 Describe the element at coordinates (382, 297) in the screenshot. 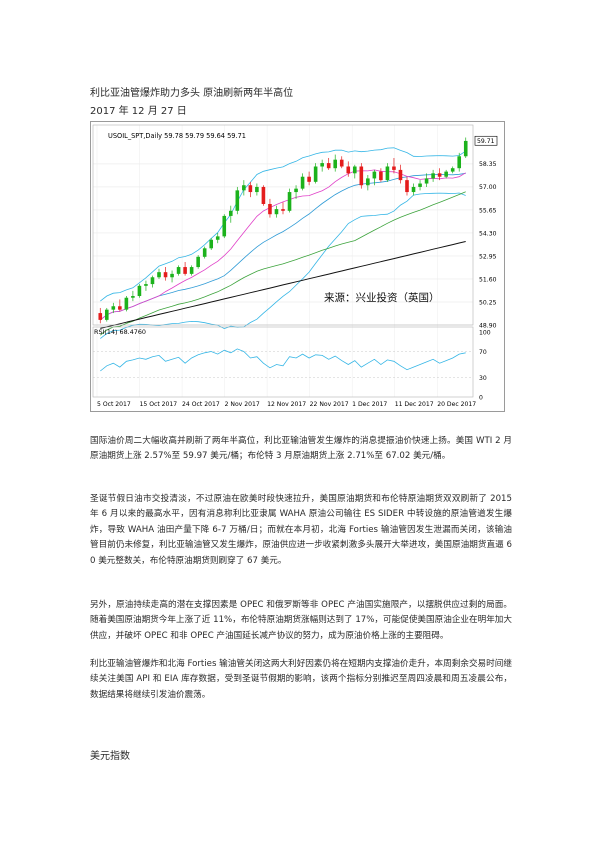

I see `chart-watermark: 来源：兴业投资（英国）` at that location.